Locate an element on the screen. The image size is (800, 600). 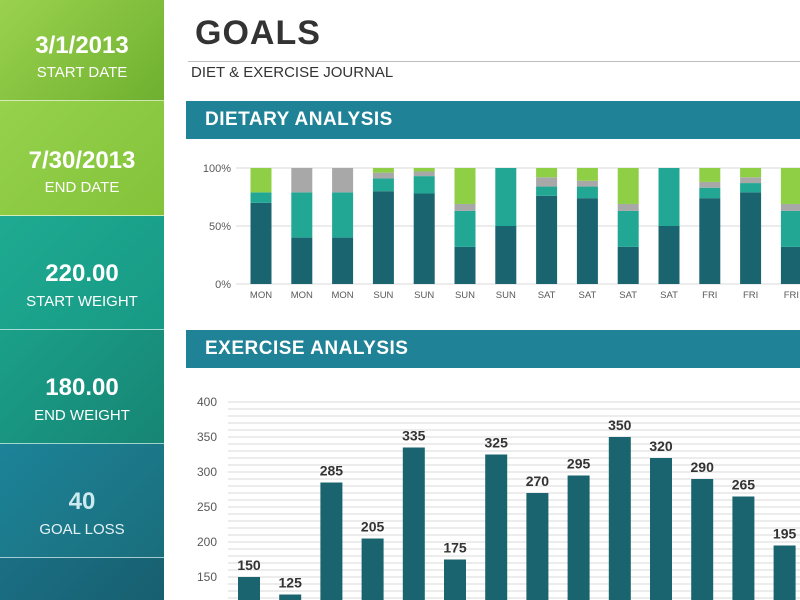
start-date-value: 3/1/2013 is located at coordinates (82, 45).